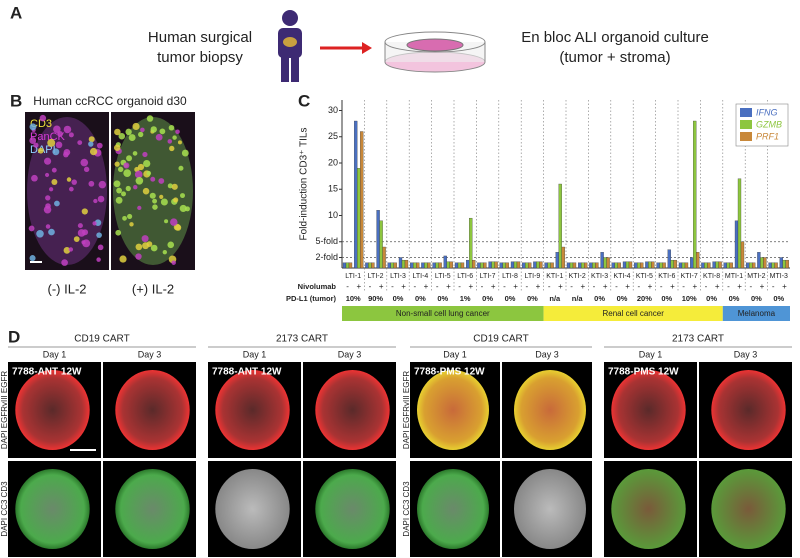 Image resolution: width=800 pixels, height=558 pixels. Describe the element at coordinates (644, 276) in the screenshot. I see `sample-label: KTI-5` at that location.